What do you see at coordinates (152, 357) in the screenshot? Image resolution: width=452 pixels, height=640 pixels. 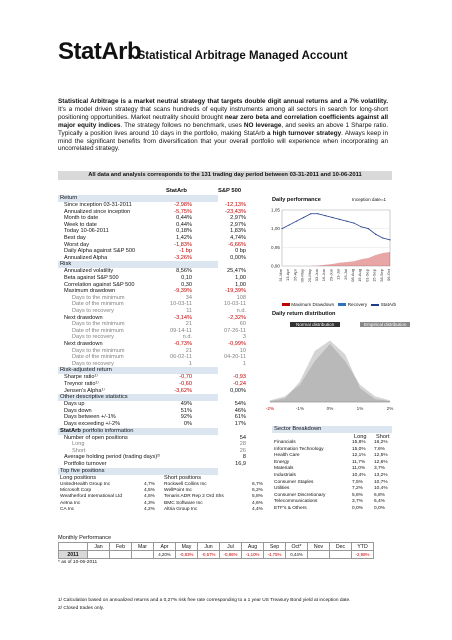 I see `risk-row: Date of the minimum 06-02-11 04-20-11` at bounding box center [152, 357].